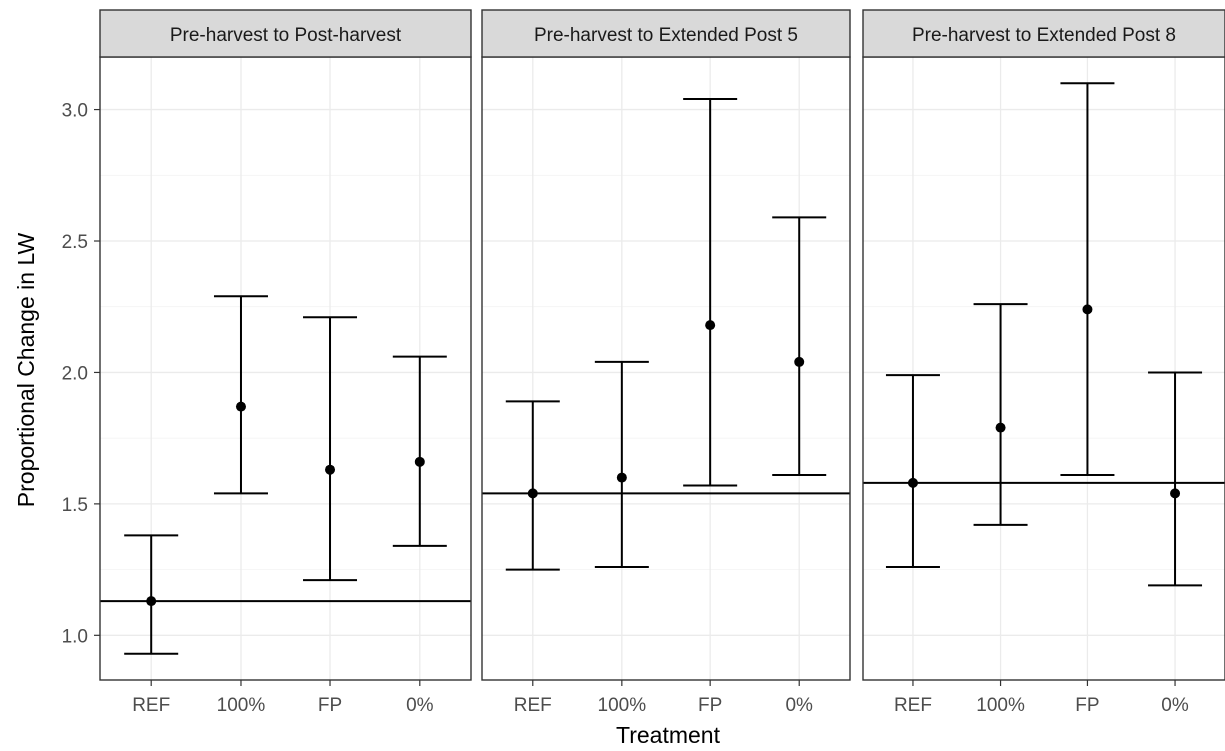 The height and width of the screenshot is (751, 1225). I want to click on facet-strip-title: Pre-harvest to Post-harvest, so click(286, 35).